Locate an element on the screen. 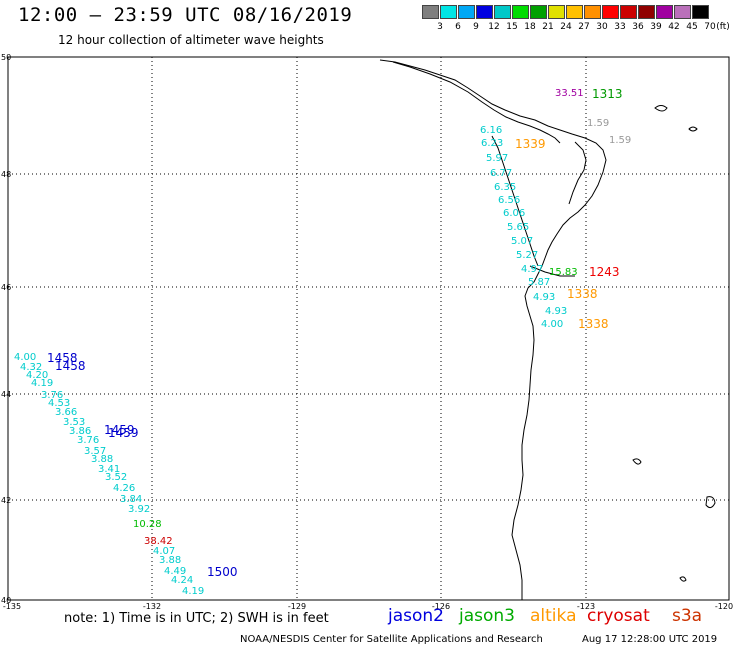 The width and height of the screenshot is (740, 650). legend-label: 33 is located at coordinates (620, 27).